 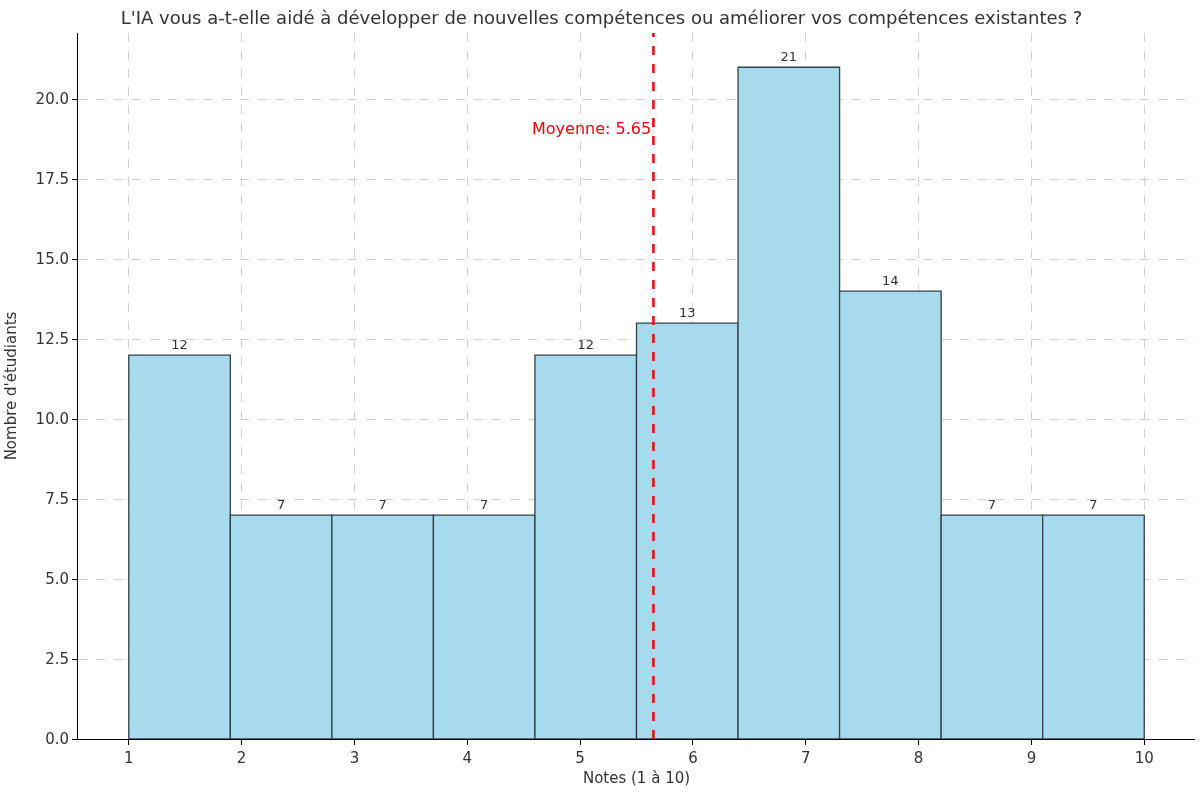 What do you see at coordinates (467, 758) in the screenshot?
I see `x-tick-label: 4` at bounding box center [467, 758].